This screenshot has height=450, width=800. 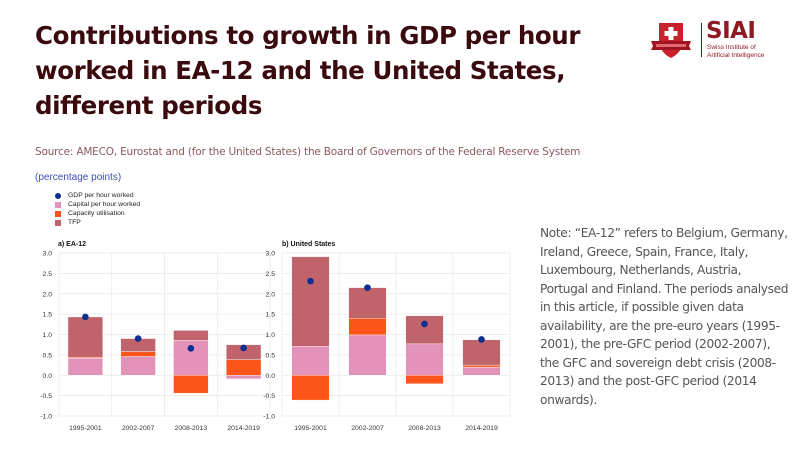 I want to click on legend-item-capacity: Capacity utilisation, so click(x=97, y=213).